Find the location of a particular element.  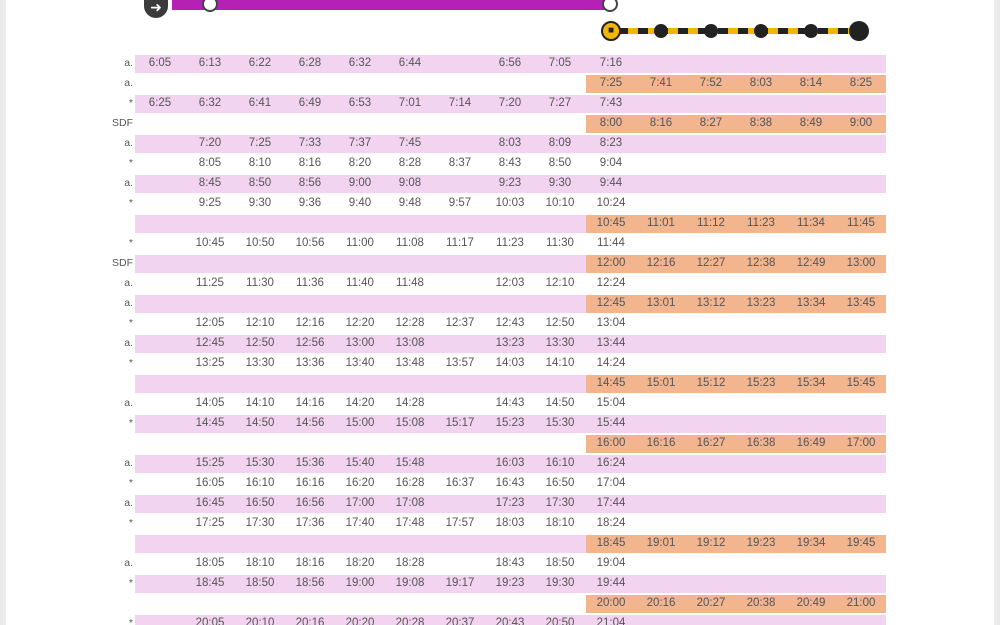

tram-stop-start is located at coordinates (210, 6).